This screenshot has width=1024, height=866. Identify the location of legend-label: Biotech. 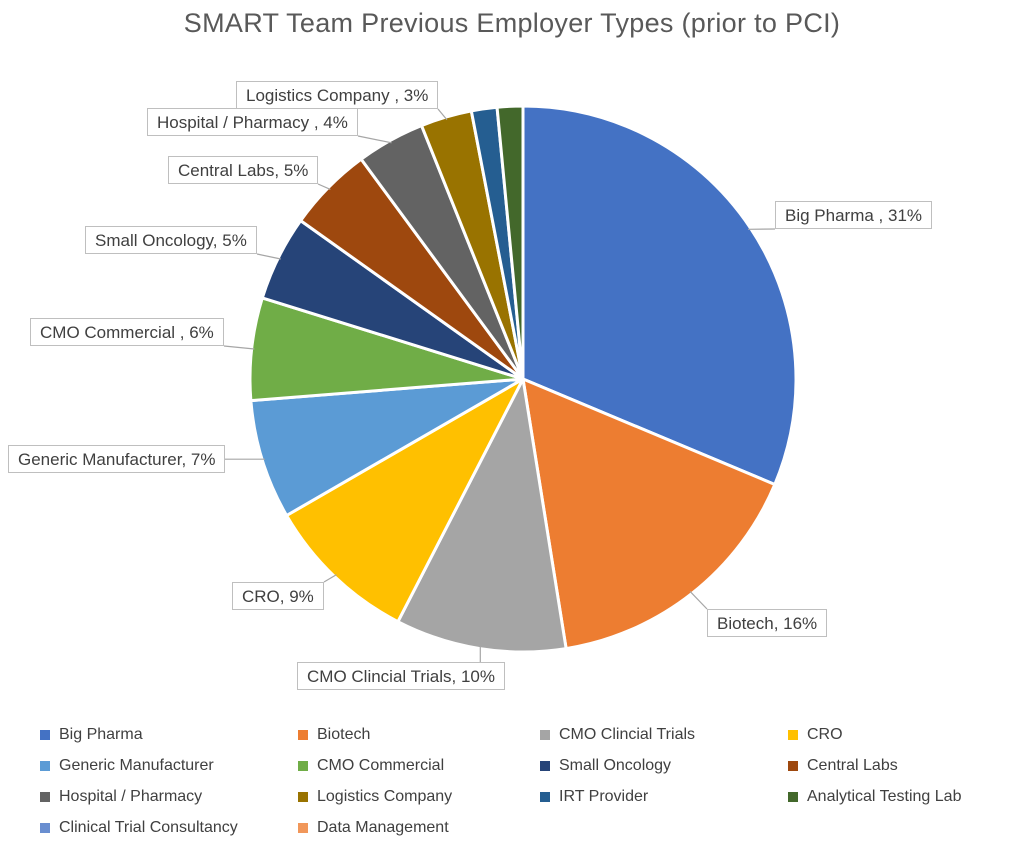
(344, 734).